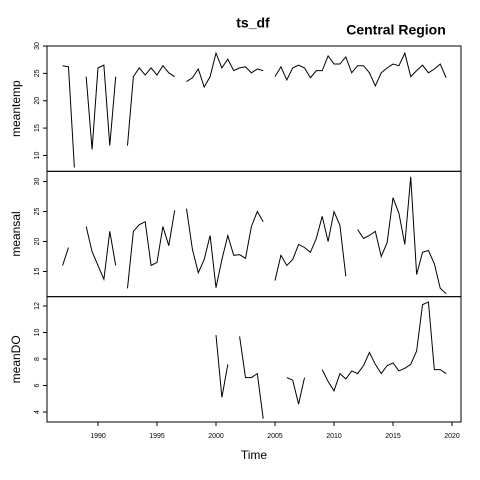 This screenshot has width=480, height=480. Describe the element at coordinates (37, 412) in the screenshot. I see `y-tick-label: 4` at that location.